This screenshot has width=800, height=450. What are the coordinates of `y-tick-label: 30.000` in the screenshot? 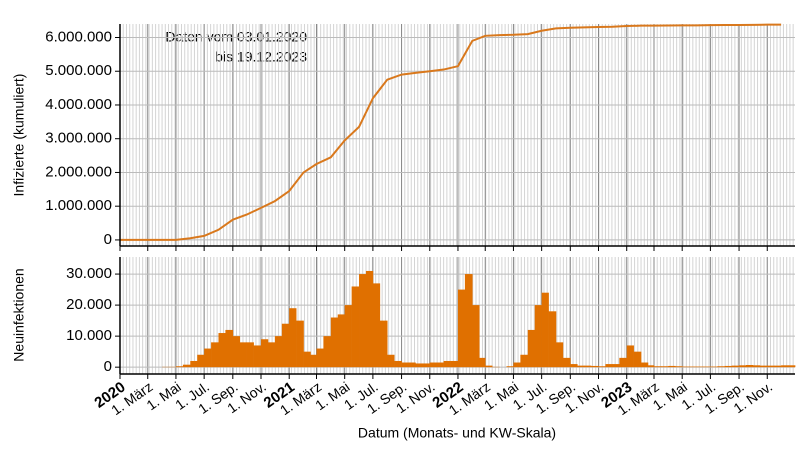 It's located at (89, 273).